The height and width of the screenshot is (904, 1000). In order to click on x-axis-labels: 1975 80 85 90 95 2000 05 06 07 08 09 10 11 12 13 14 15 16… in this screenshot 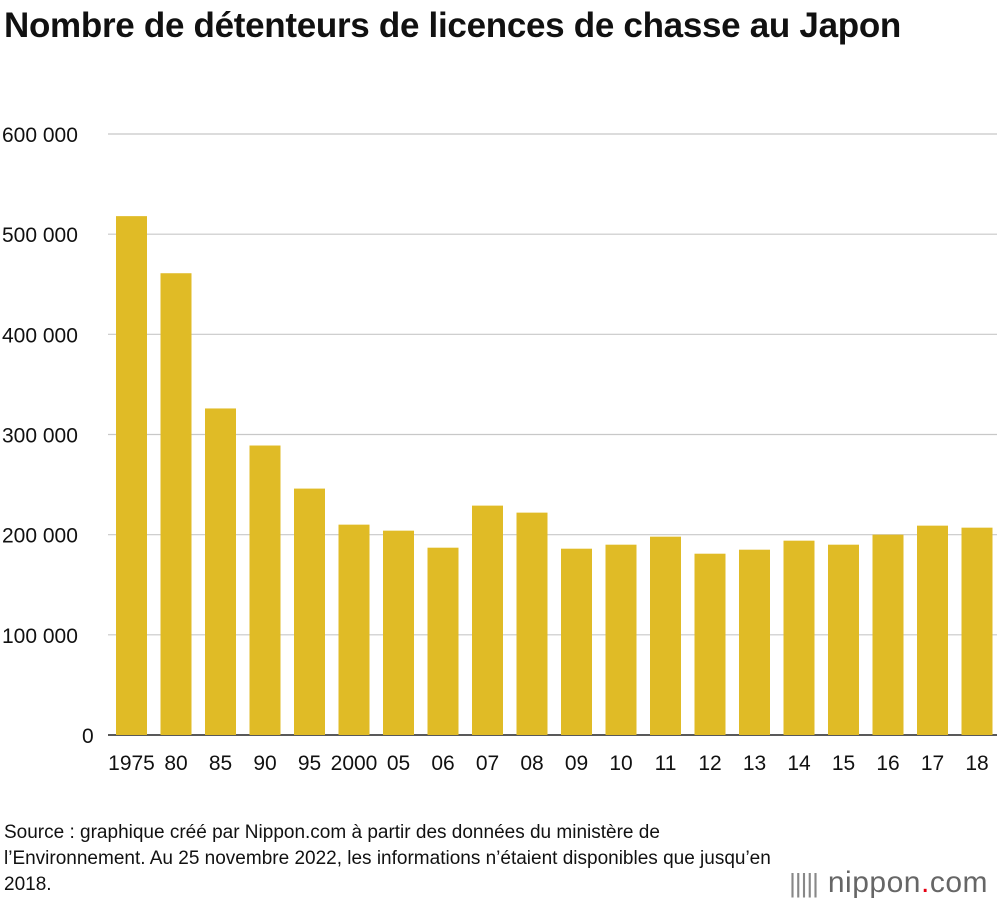, I will do `click(548, 763)`.